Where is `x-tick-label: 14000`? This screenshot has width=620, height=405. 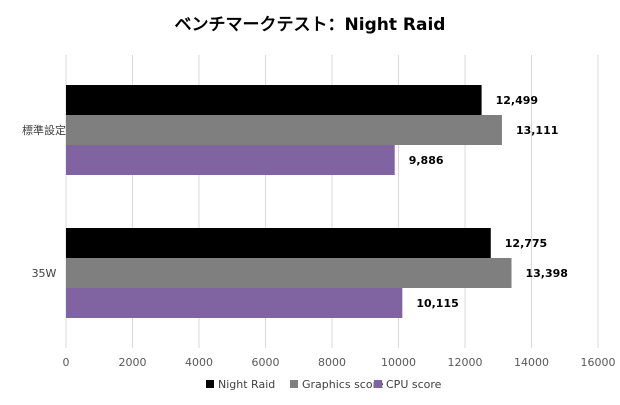 x-tick-label: 14000 is located at coordinates (531, 362).